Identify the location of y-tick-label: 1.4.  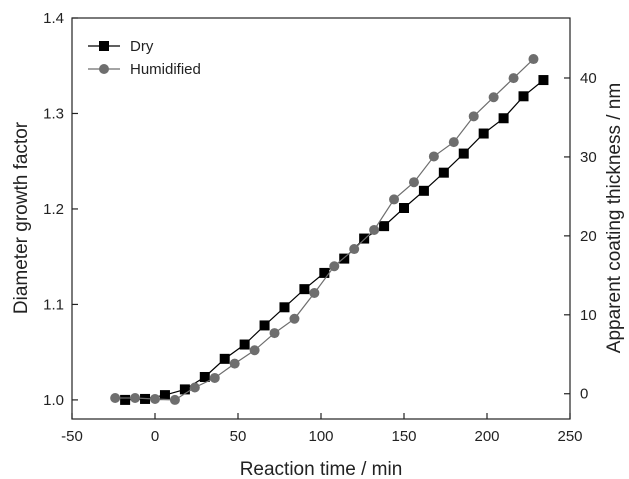
(53, 18).